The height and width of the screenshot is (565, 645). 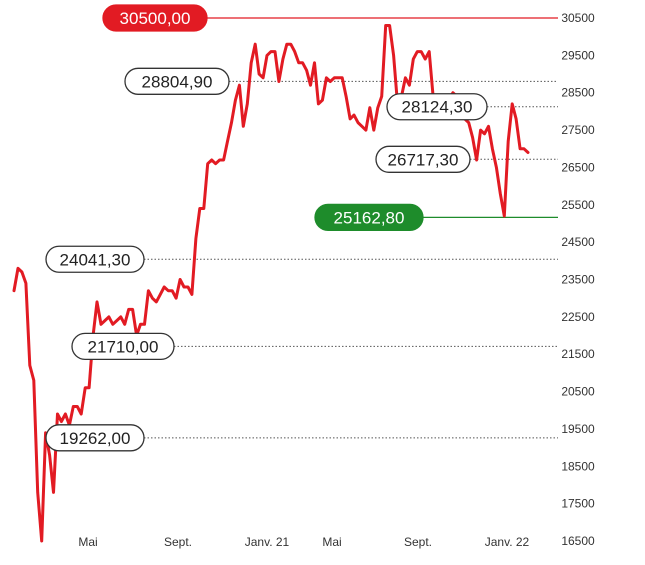 What do you see at coordinates (578, 18) in the screenshot?
I see `y-tick-label: 30500` at bounding box center [578, 18].